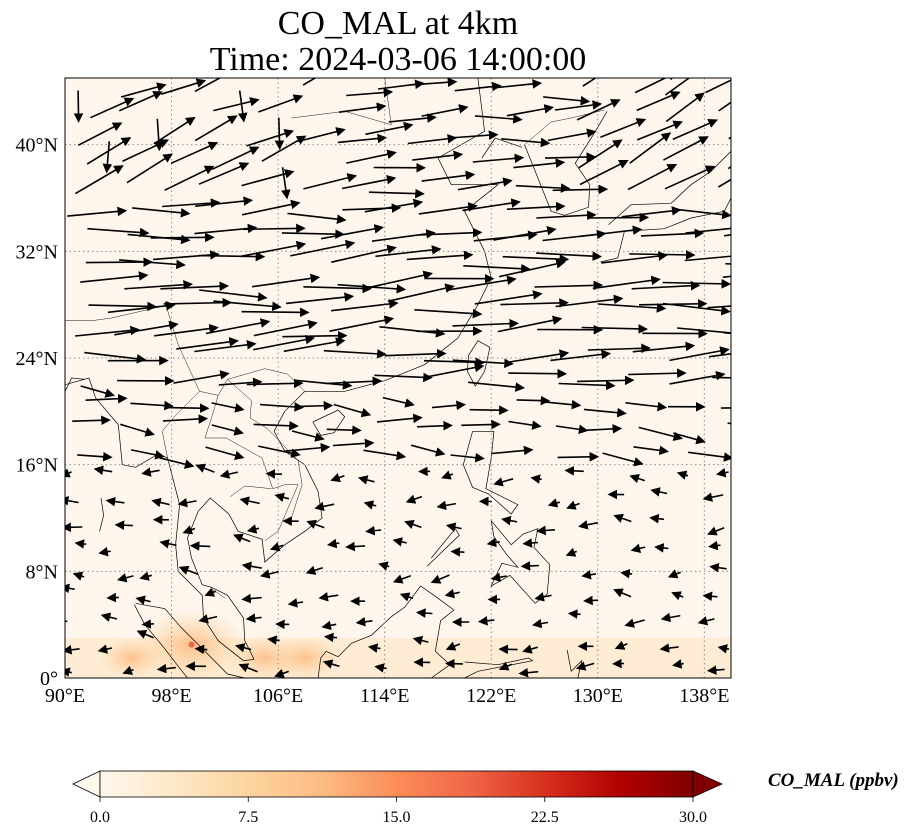 This screenshot has width=922, height=836. What do you see at coordinates (341, 102) in the screenshot?
I see `country-border` at bounding box center [341, 102].